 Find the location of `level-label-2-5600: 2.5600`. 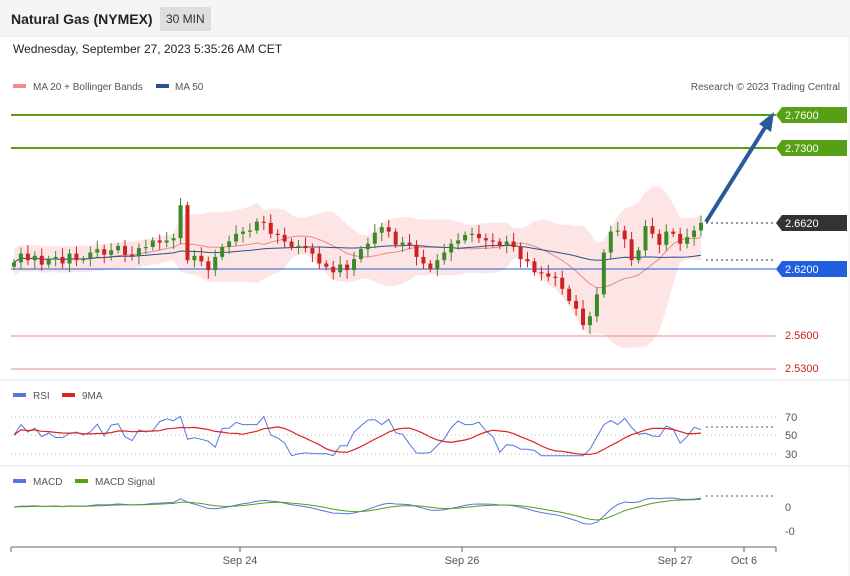

level-label-2-5600: 2.5600 is located at coordinates (802, 336).